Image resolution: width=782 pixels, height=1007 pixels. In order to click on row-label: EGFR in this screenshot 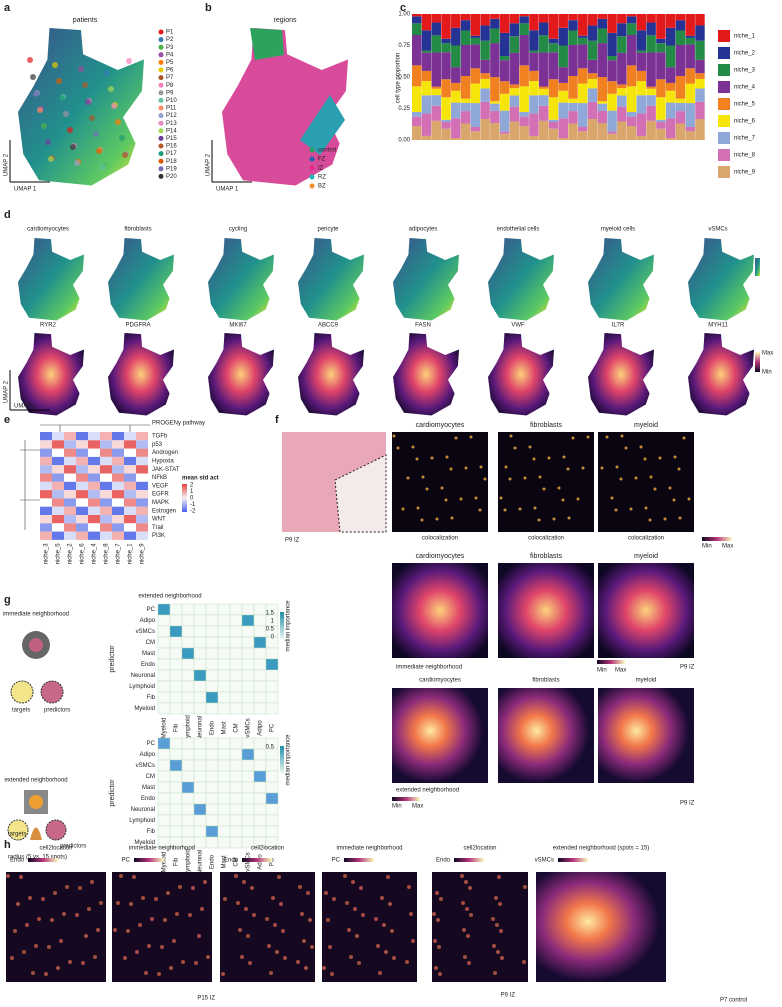, I will do `click(160, 495)`.